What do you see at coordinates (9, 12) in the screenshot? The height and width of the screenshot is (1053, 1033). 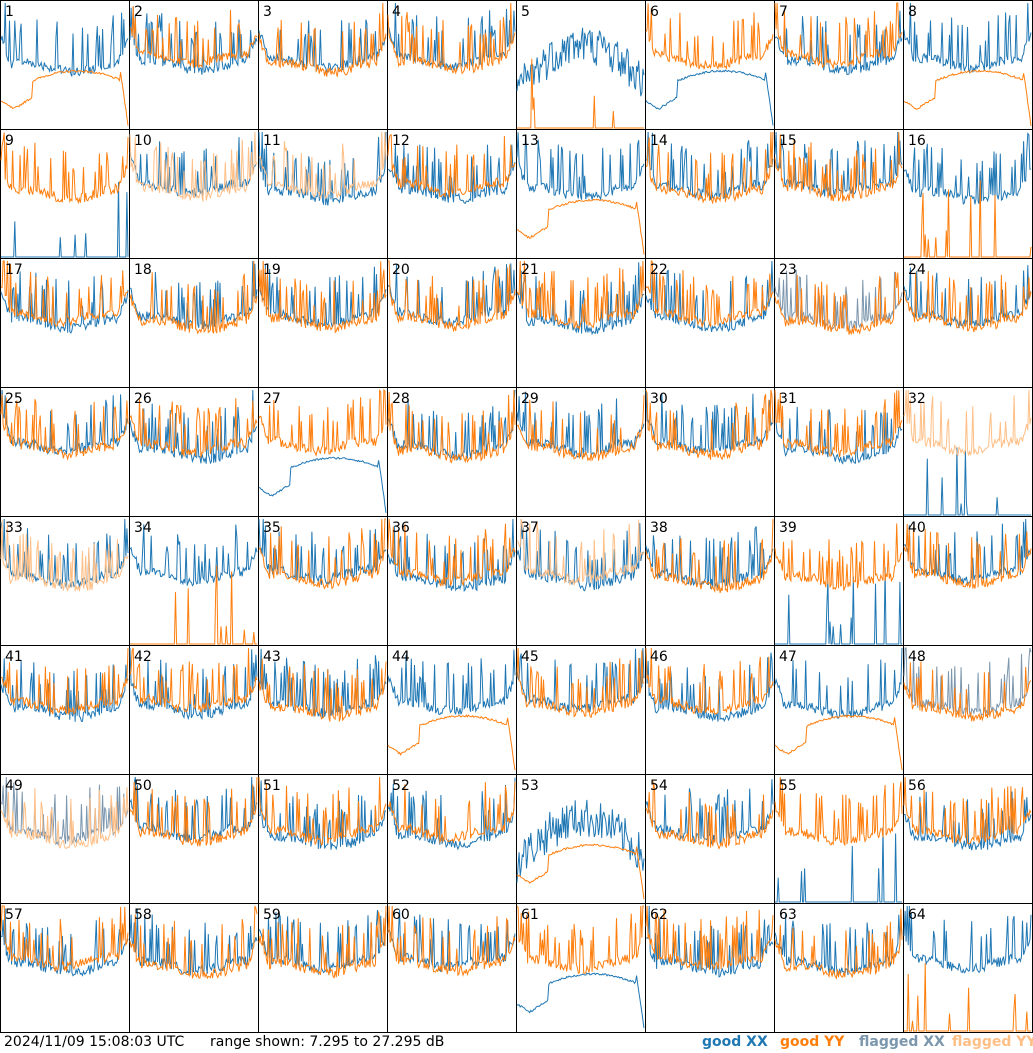 I see `panel-number: 1` at bounding box center [9, 12].